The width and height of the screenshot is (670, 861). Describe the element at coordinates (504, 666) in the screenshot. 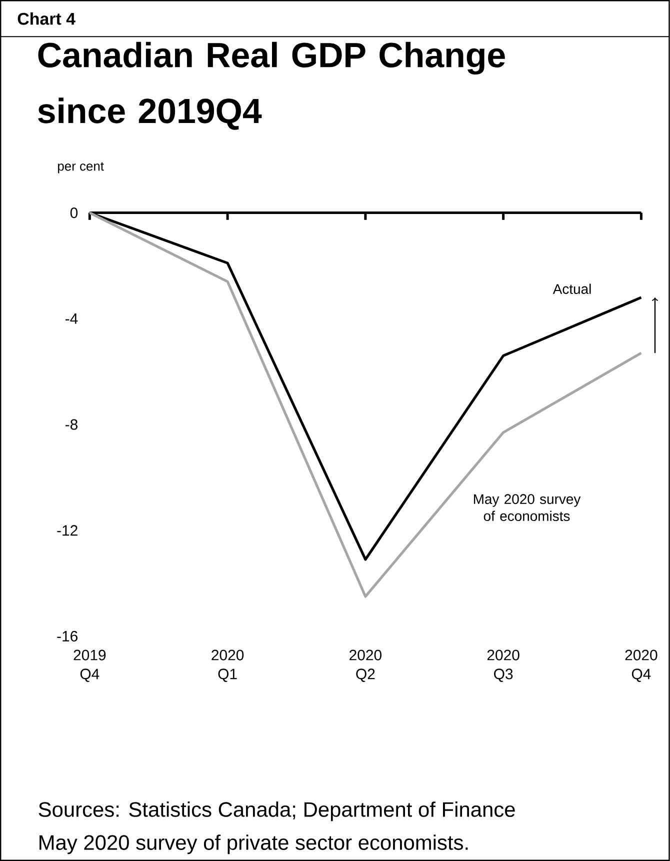

I see `x-tick-label: 2020 Q3` at that location.